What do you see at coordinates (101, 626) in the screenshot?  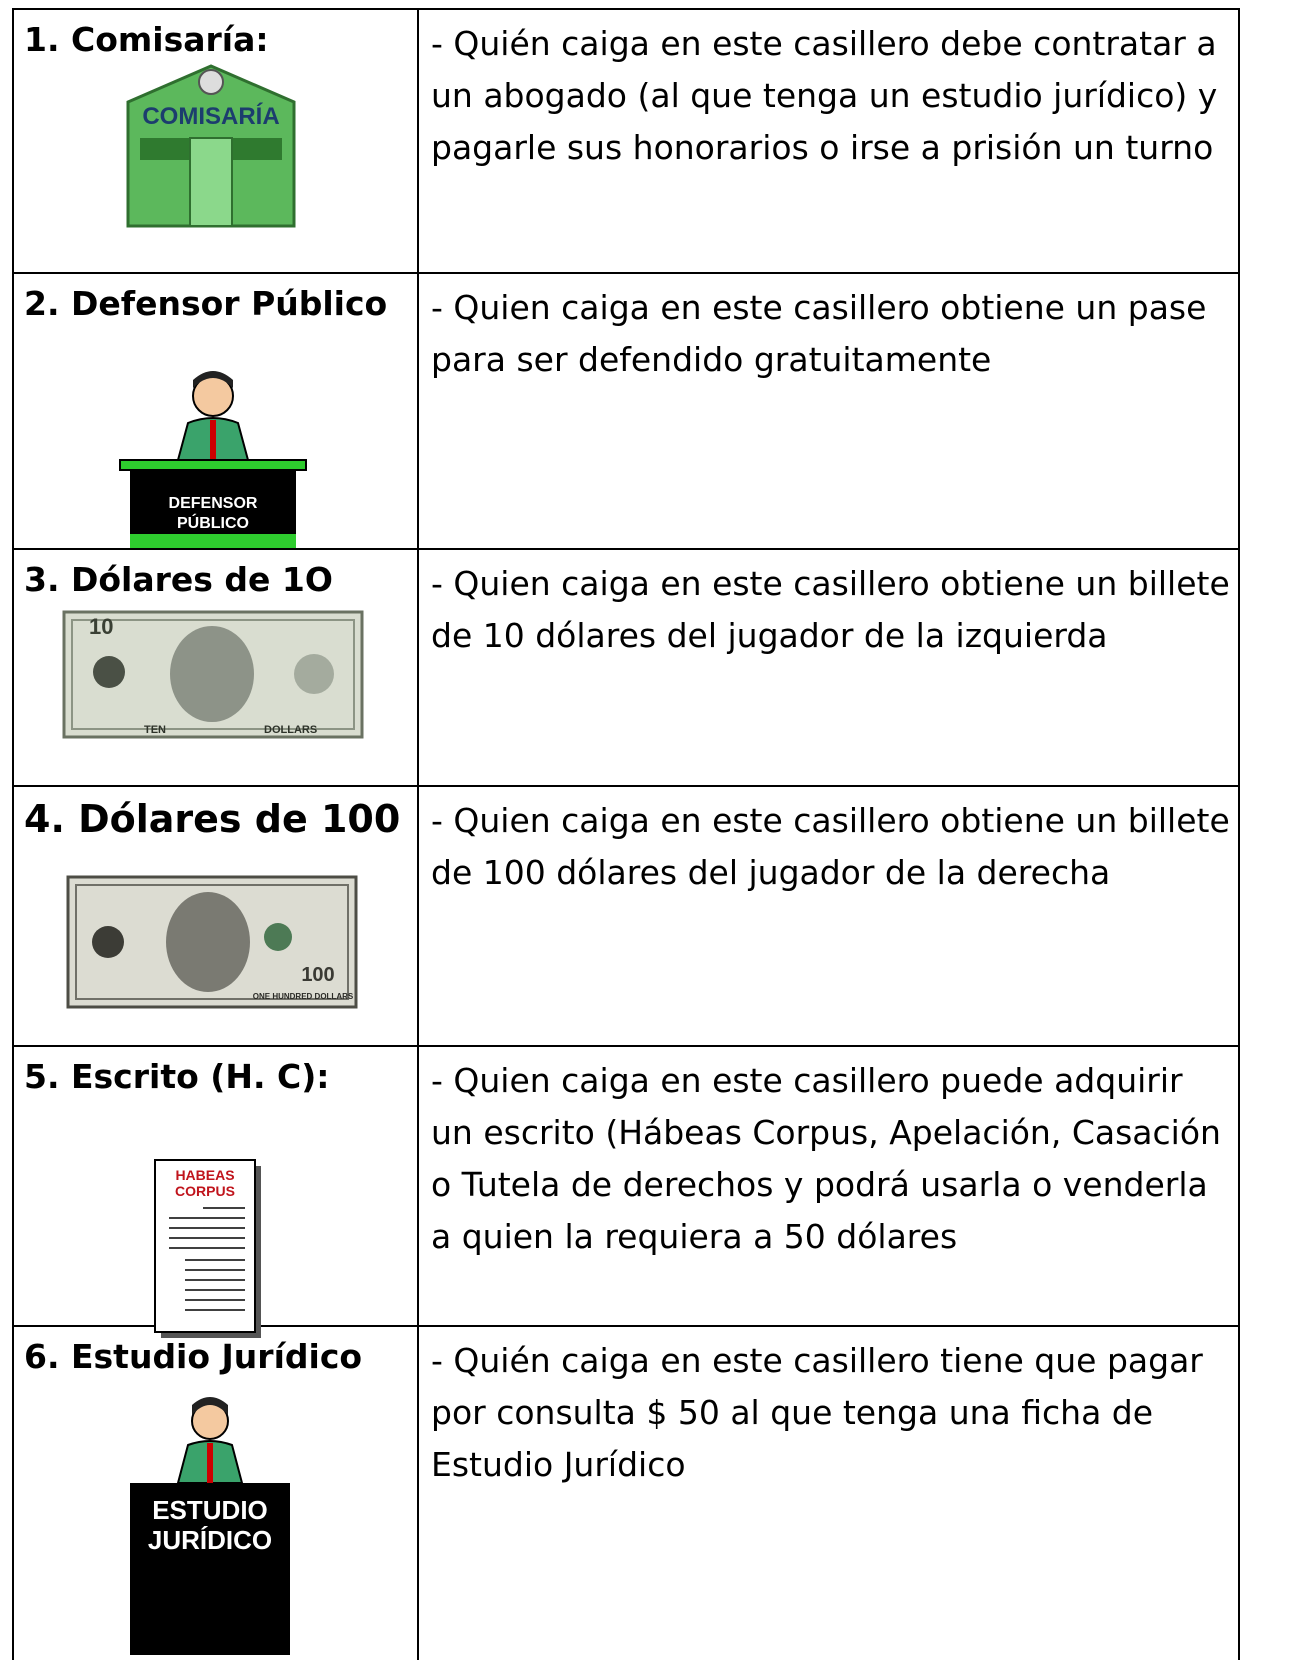 I see `icon-text: 10` at bounding box center [101, 626].